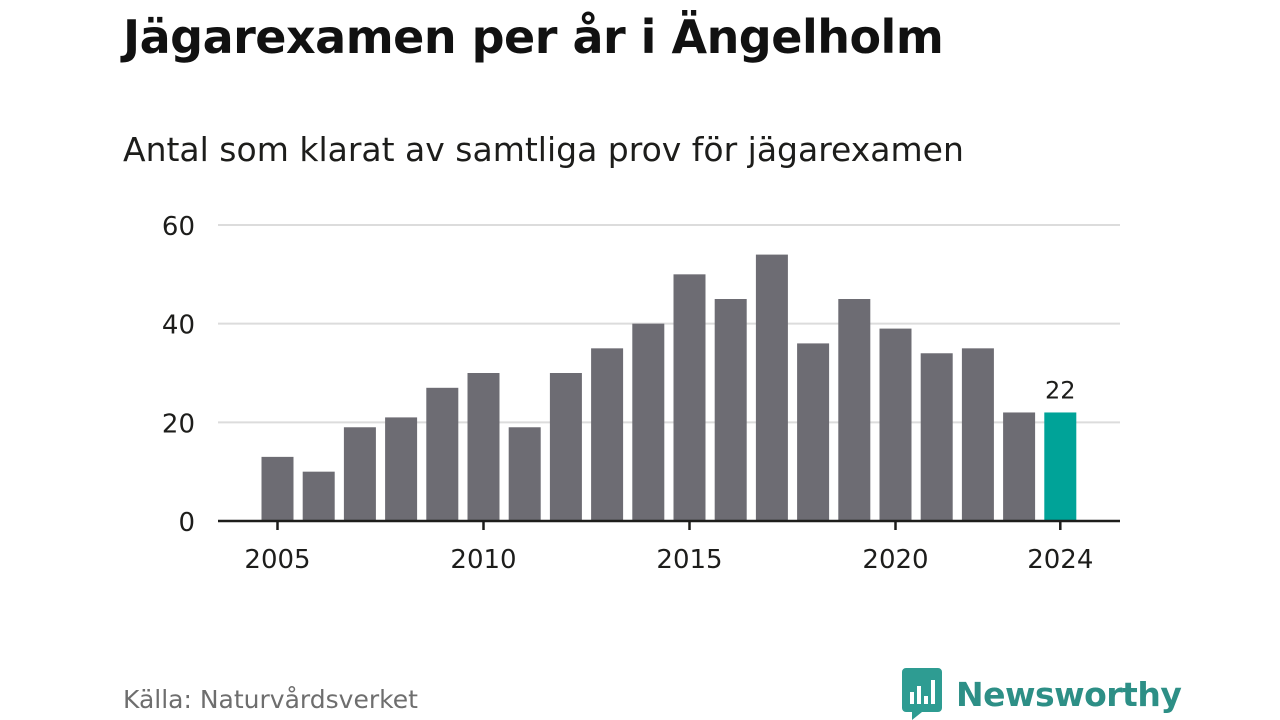 This screenshot has height=720, width=1280. What do you see at coordinates (1060, 560) in the screenshot?
I see `x-tick-label: 2024` at bounding box center [1060, 560].